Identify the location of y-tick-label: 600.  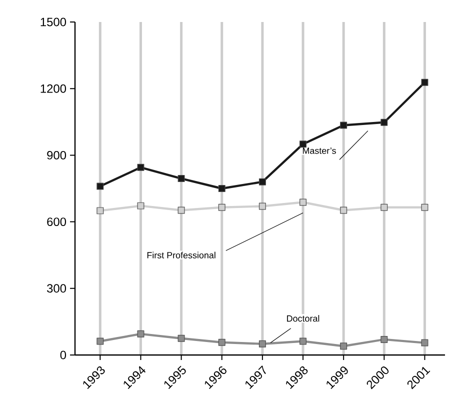
(56, 222).